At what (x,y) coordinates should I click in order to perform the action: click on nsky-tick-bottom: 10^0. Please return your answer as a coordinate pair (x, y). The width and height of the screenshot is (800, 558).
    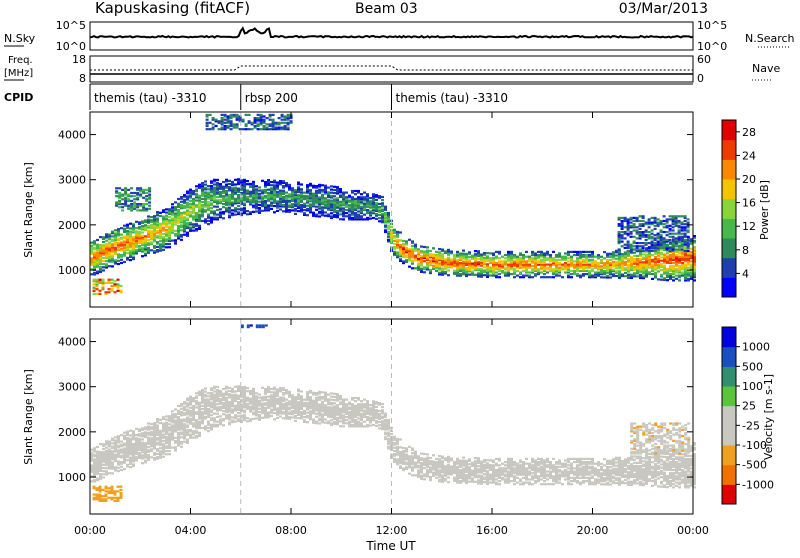
    Looking at the image, I should click on (71, 46).